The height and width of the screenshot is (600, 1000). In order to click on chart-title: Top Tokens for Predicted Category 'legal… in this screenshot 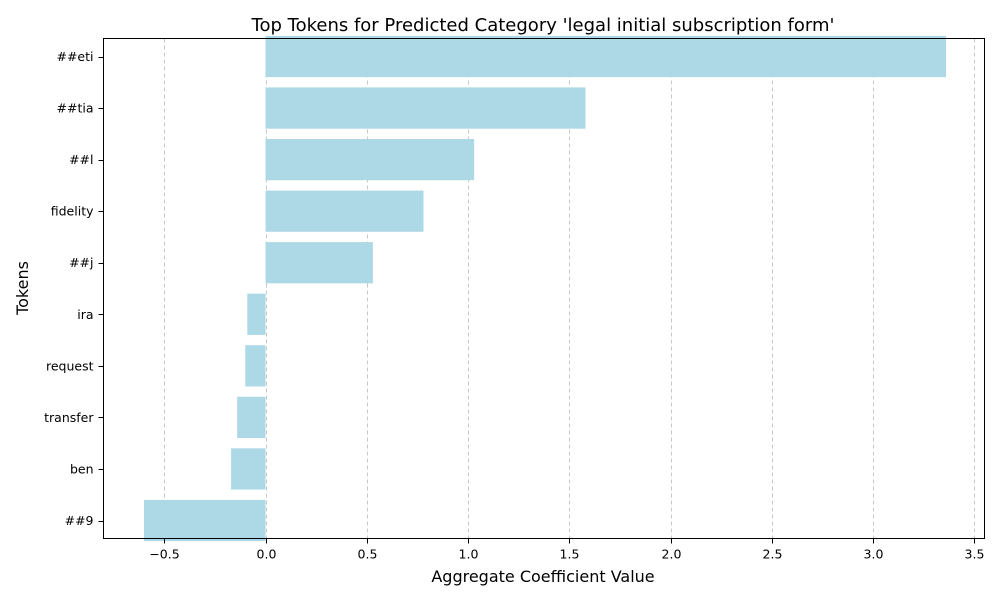, I will do `click(543, 25)`.